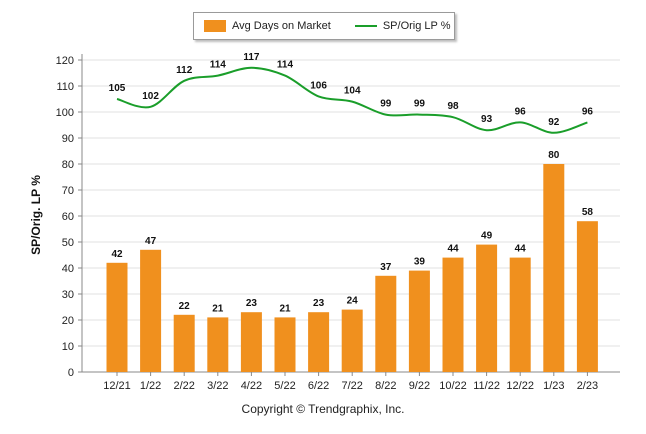 The width and height of the screenshot is (646, 434). I want to click on y-tick-label: 80, so click(68, 165).